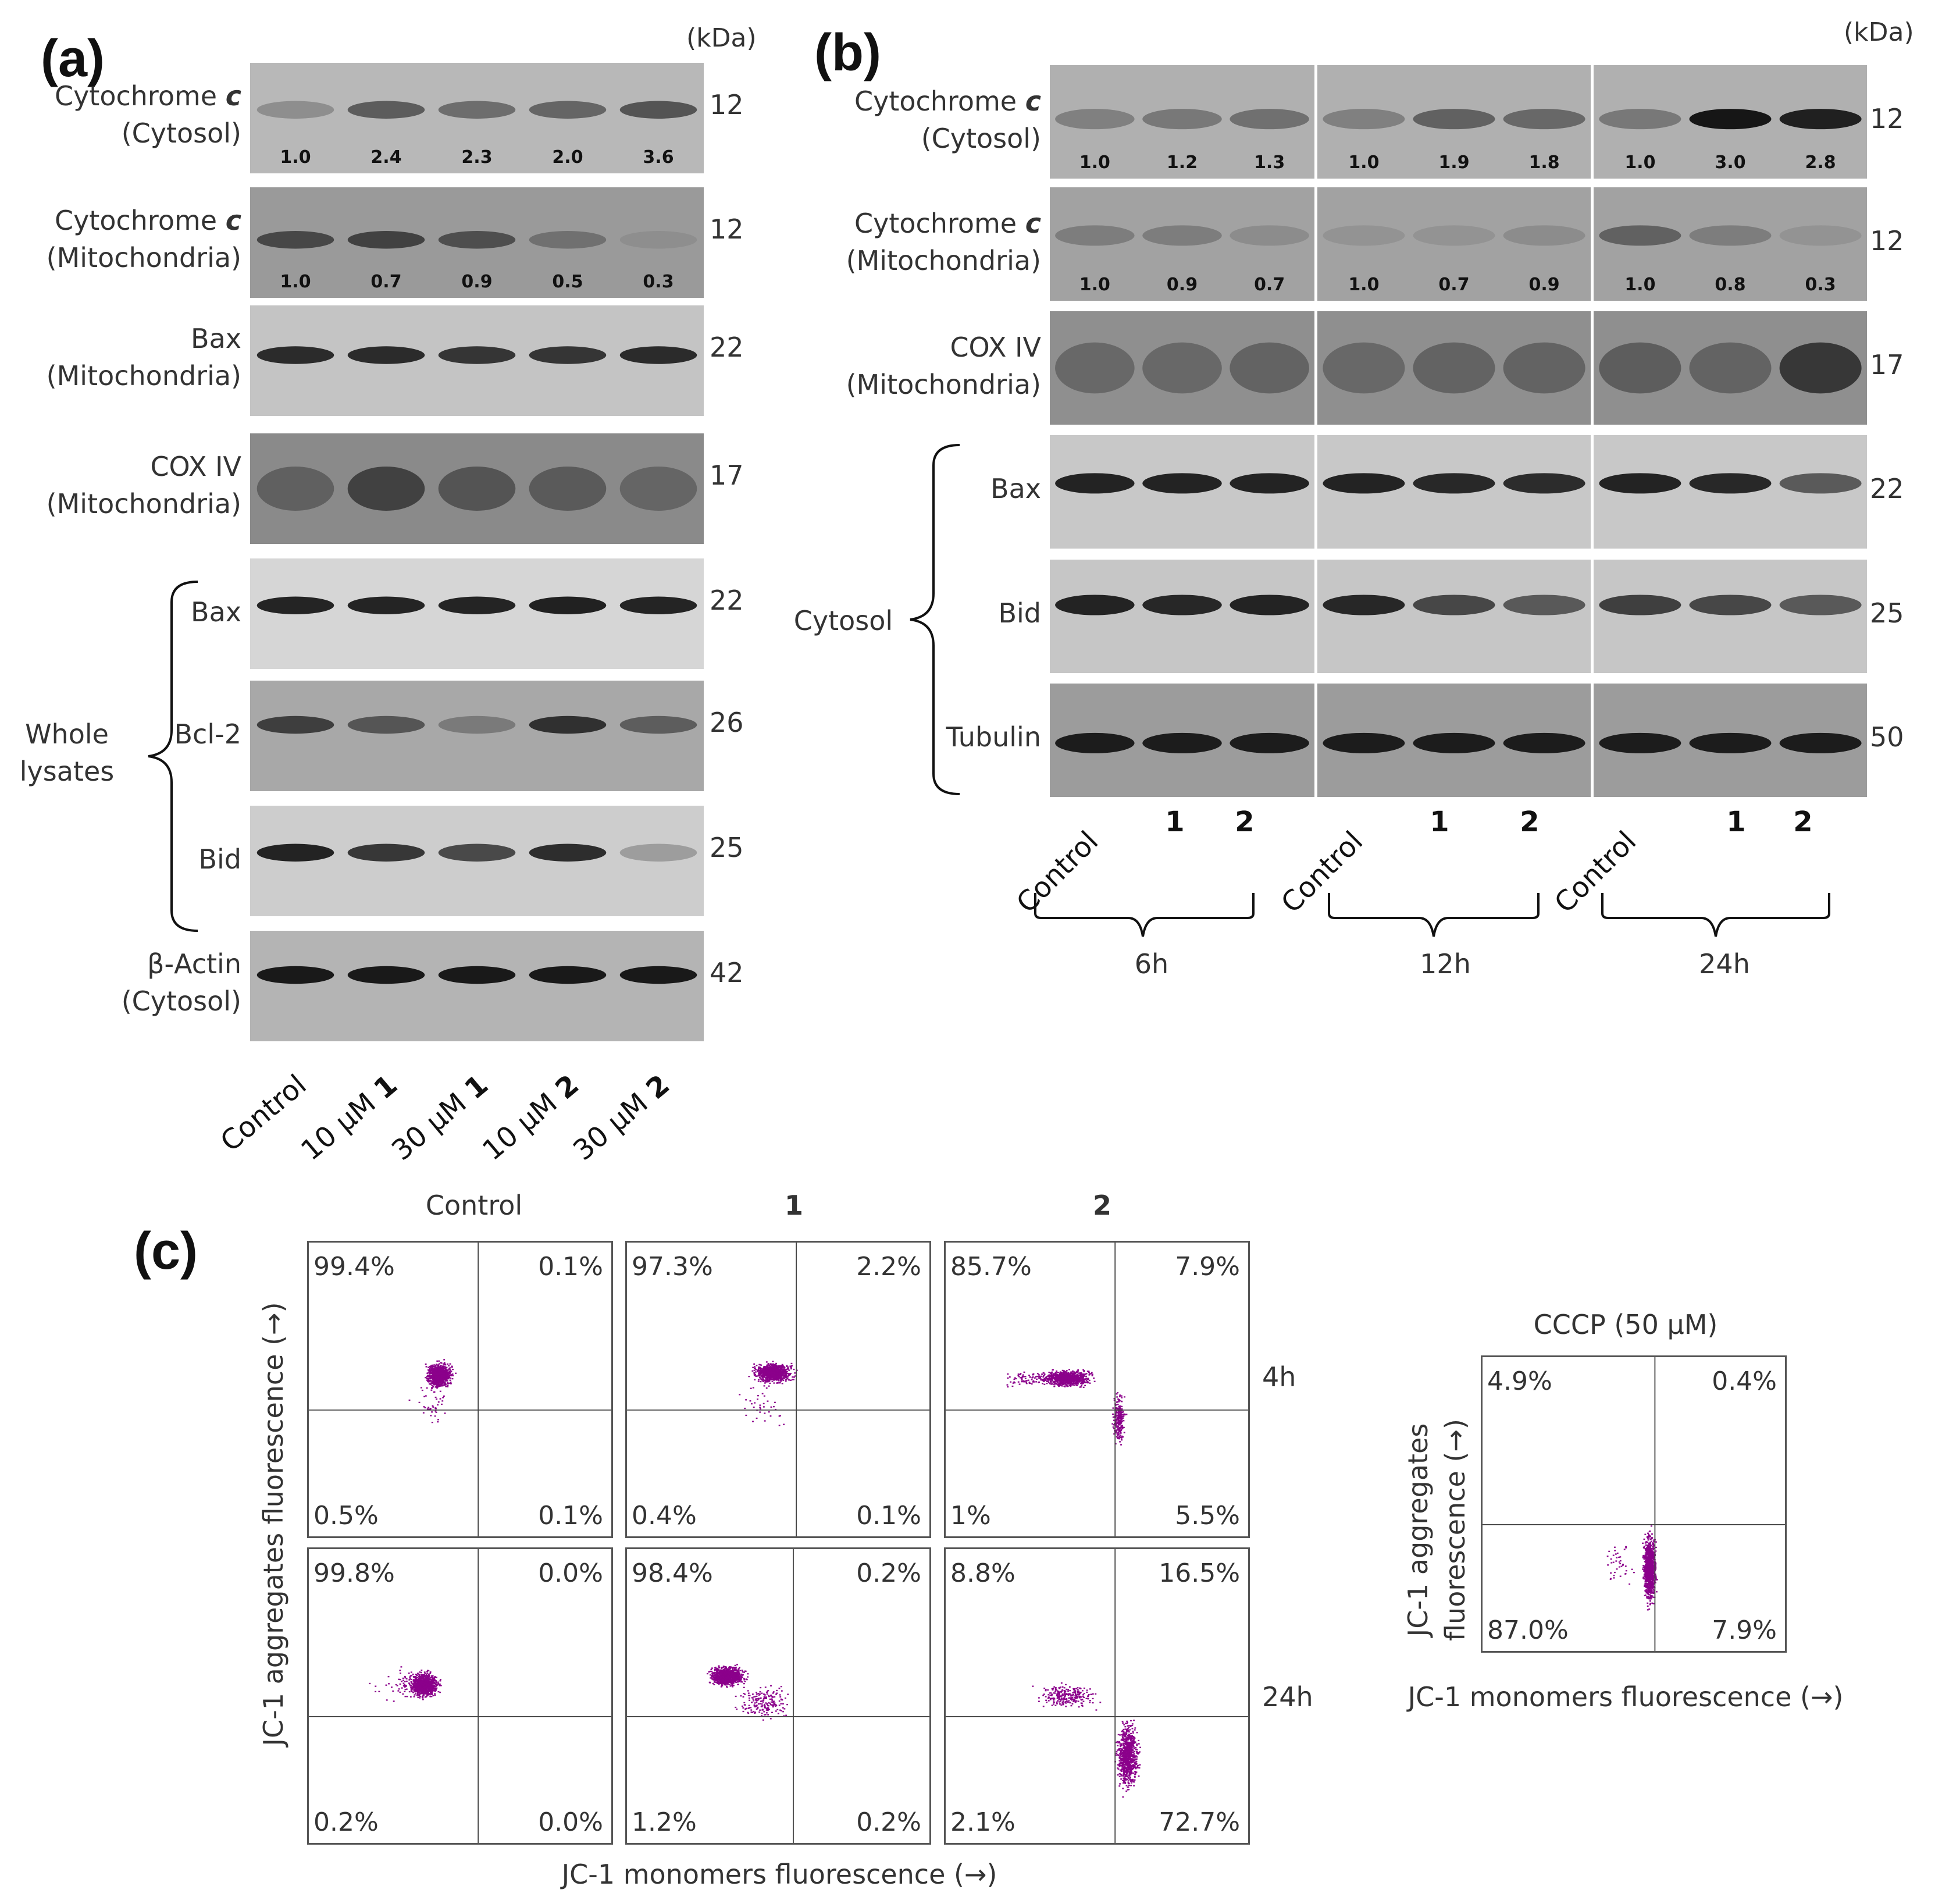  I want to click on time-brackets, so click(1432, 915).